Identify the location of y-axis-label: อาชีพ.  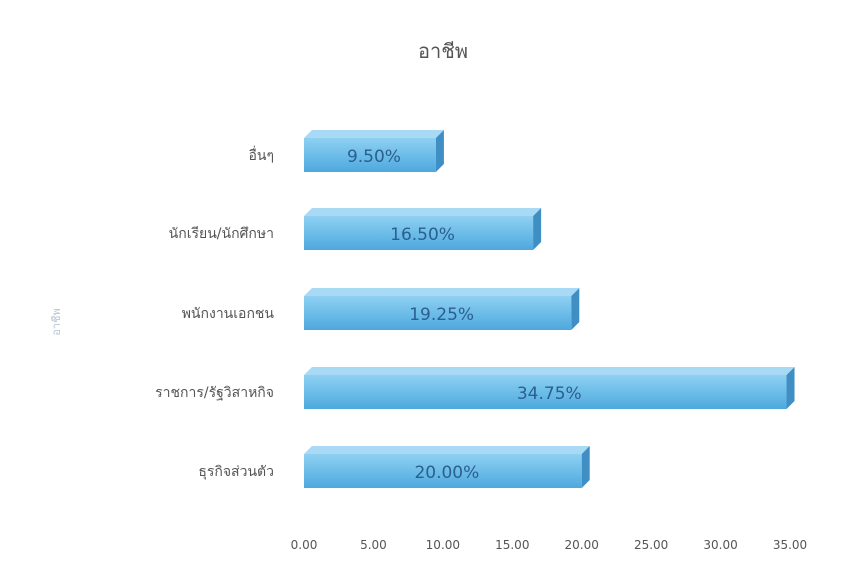
(56, 322).